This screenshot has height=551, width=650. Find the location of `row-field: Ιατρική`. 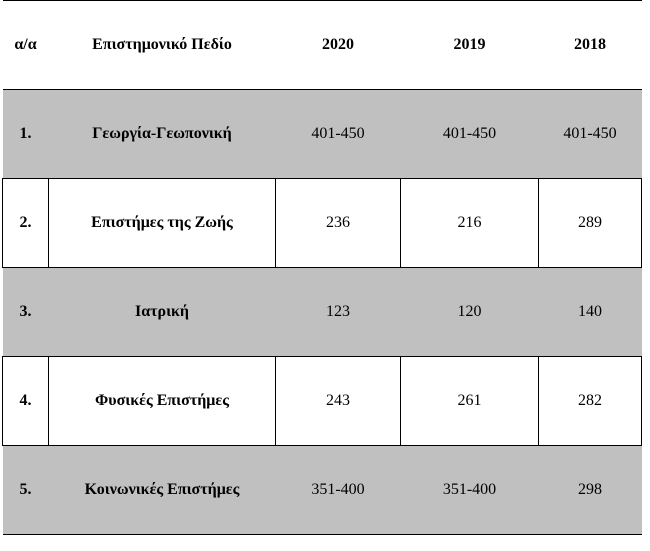

row-field: Ιατρική is located at coordinates (162, 312).